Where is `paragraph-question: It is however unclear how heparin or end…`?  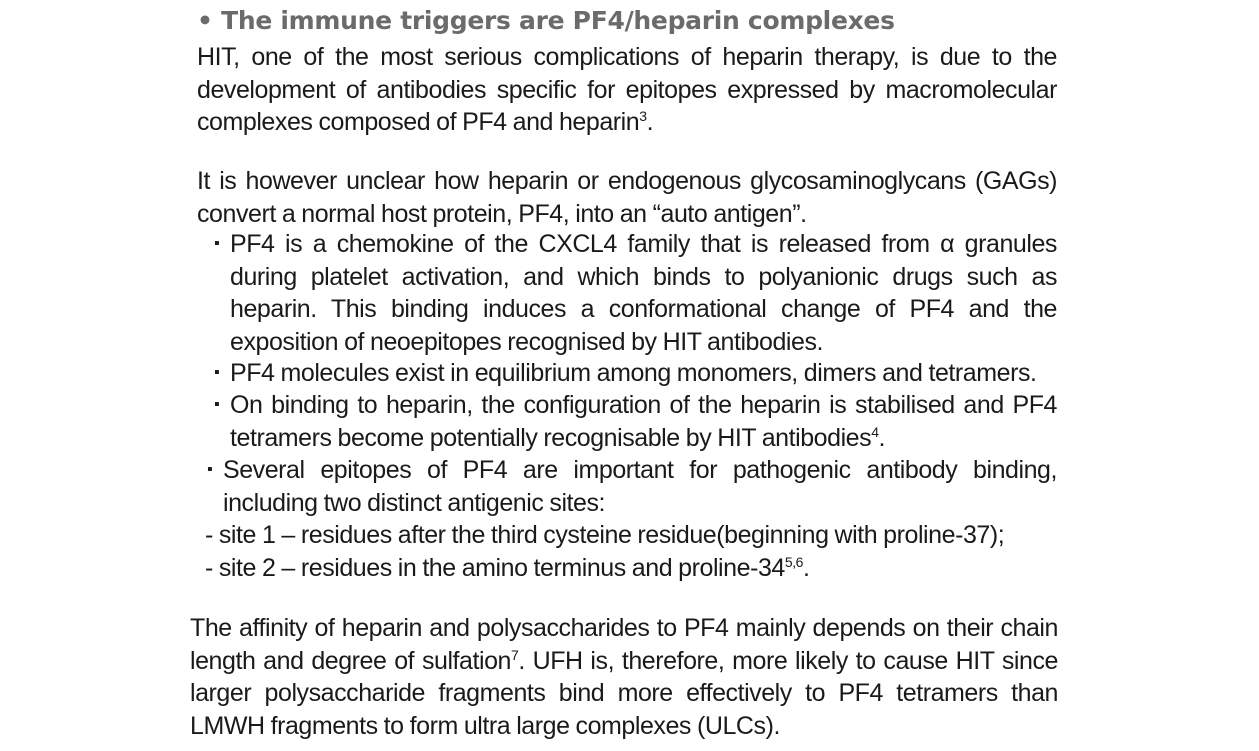
paragraph-question: It is however unclear how heparin or end… is located at coordinates (627, 197).